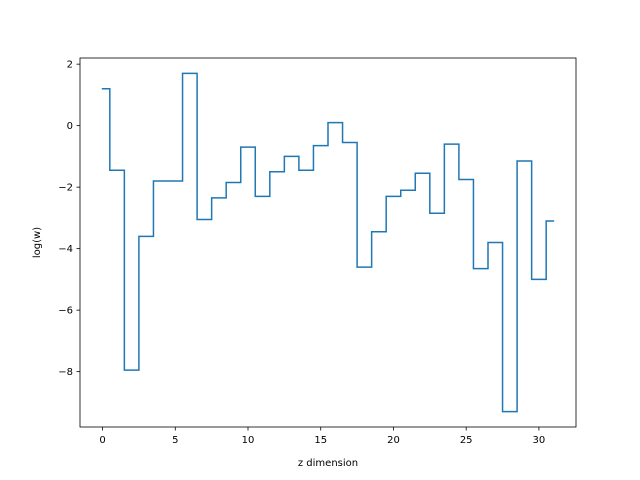 Image resolution: width=640 pixels, height=480 pixels. I want to click on y-axis-label: log(w), so click(37, 242).